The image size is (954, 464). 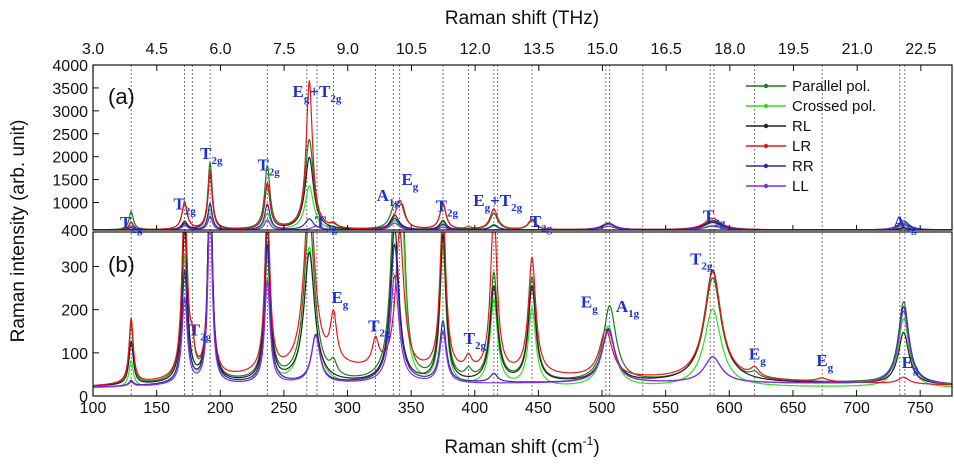 What do you see at coordinates (18, 231) in the screenshot?
I see `y-axis-title: Raman intensity (arb. unit)` at bounding box center [18, 231].